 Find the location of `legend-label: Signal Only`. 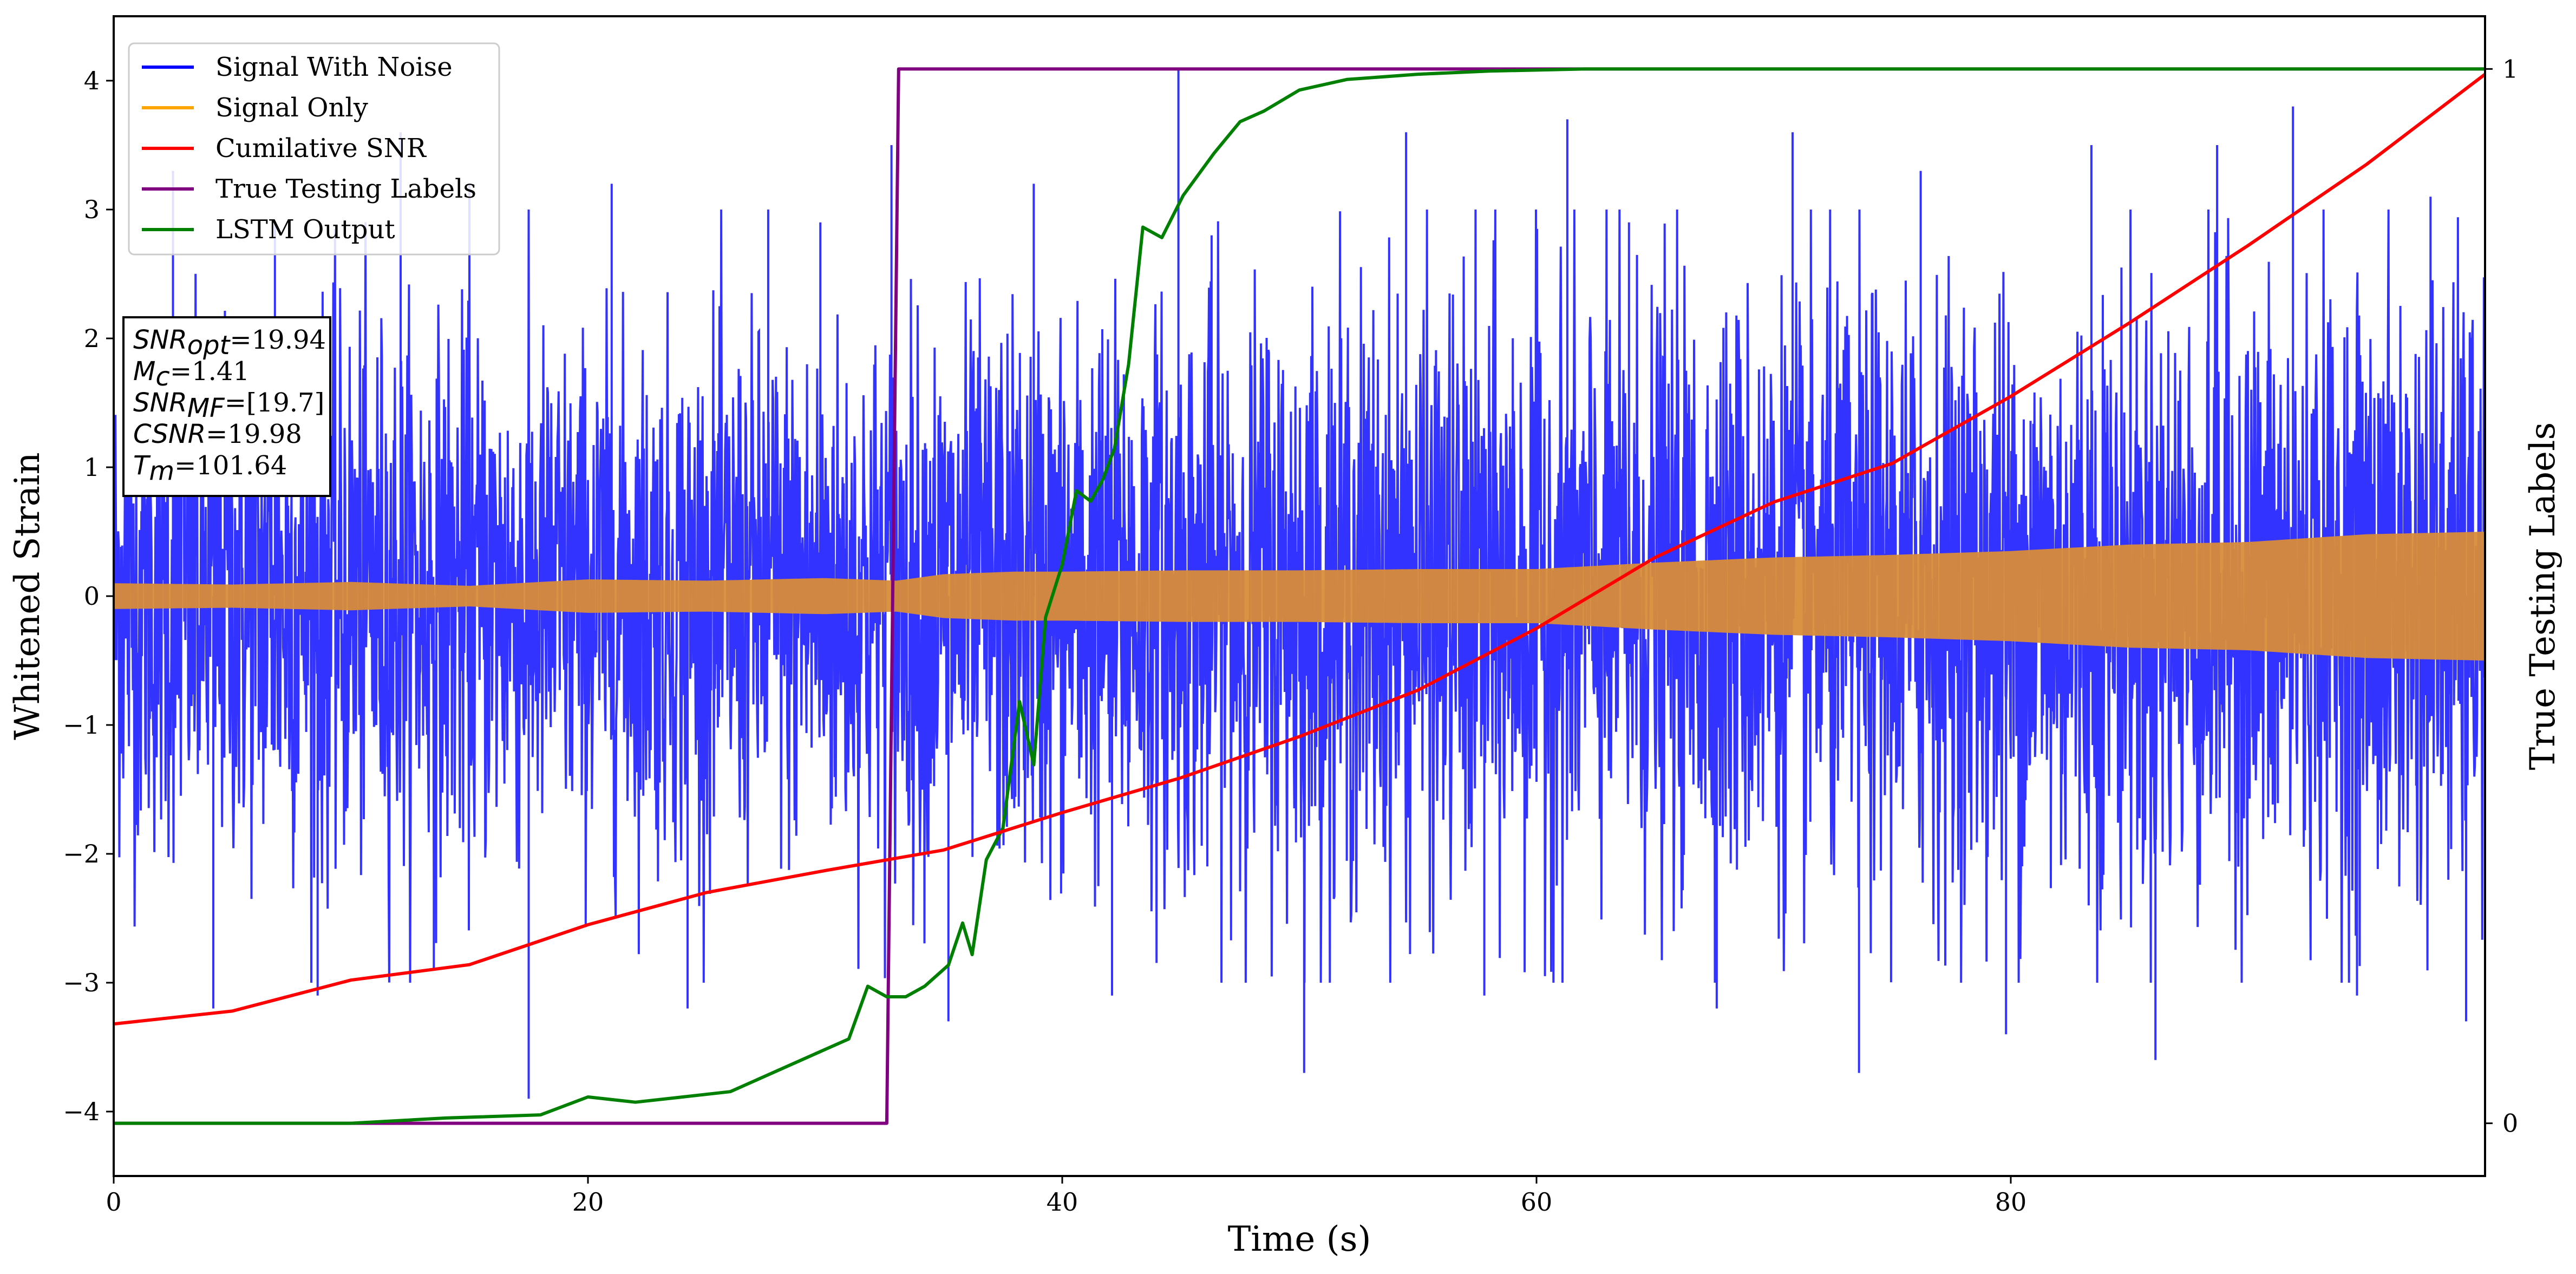

legend-label: Signal Only is located at coordinates (291, 108).